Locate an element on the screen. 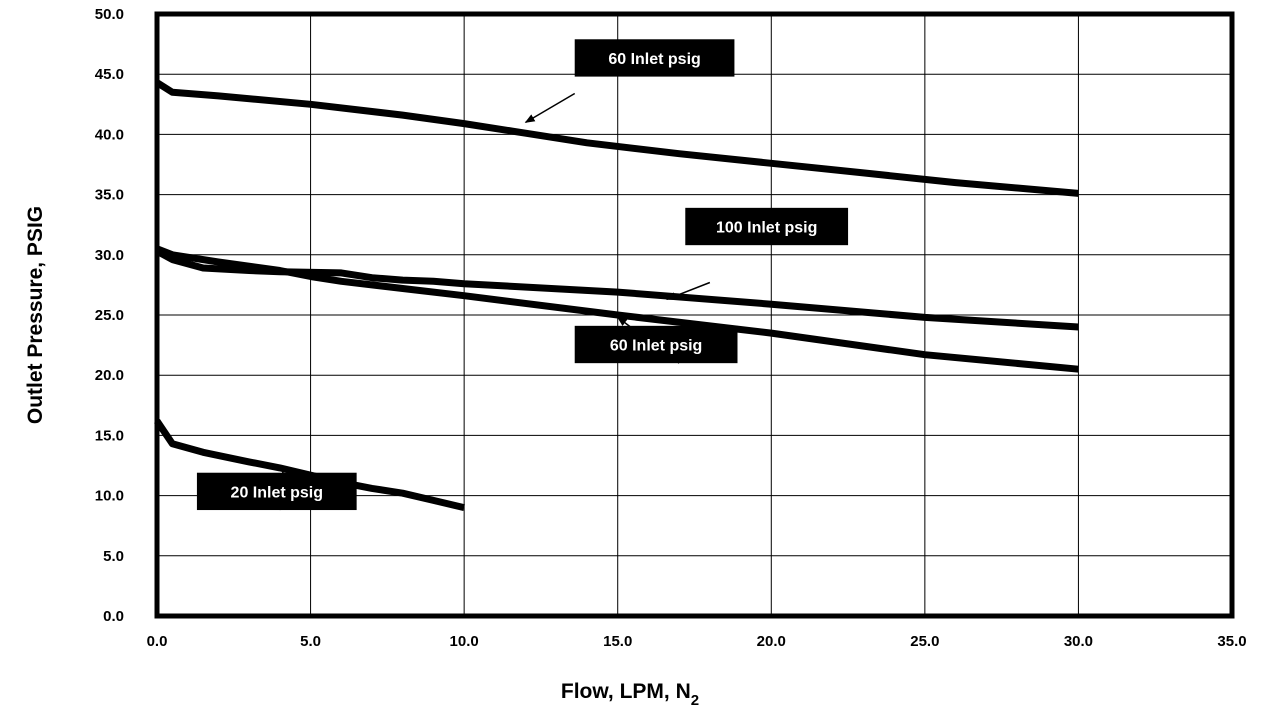 This screenshot has width=1270, height=717. y-axis-title: Outlet Pressure, PSIG is located at coordinates (35, 315).